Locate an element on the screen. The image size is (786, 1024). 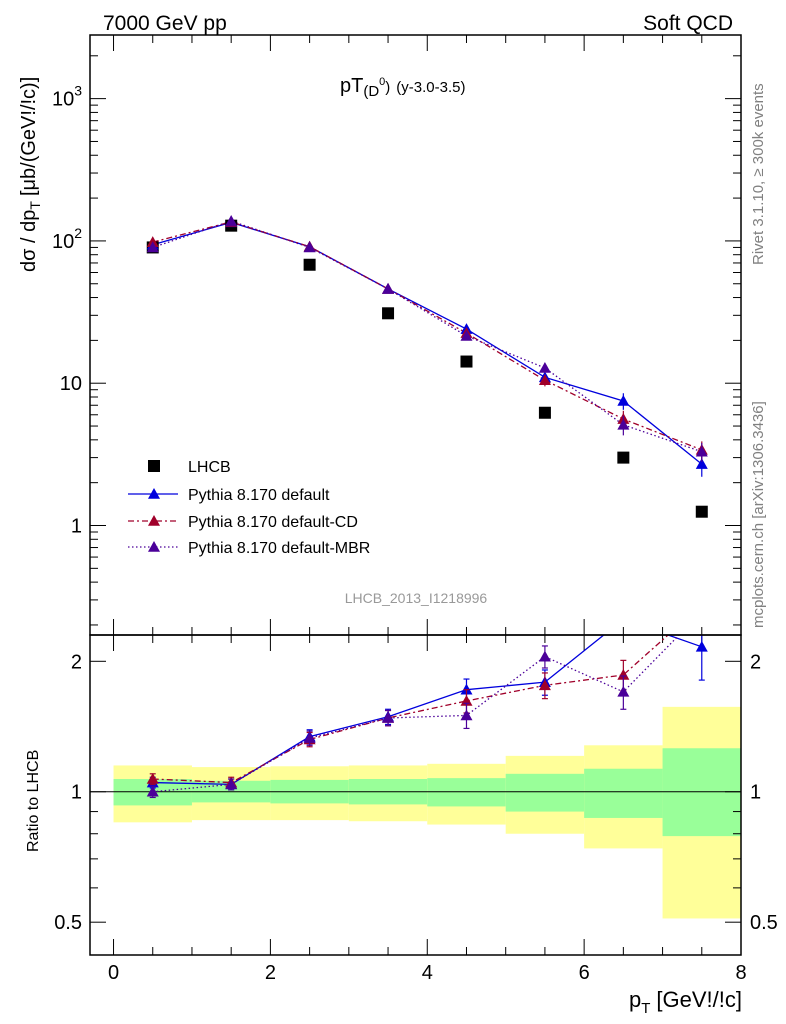
plot-title: pT(D0) (y-3.0-3.5) is located at coordinates (402, 87).